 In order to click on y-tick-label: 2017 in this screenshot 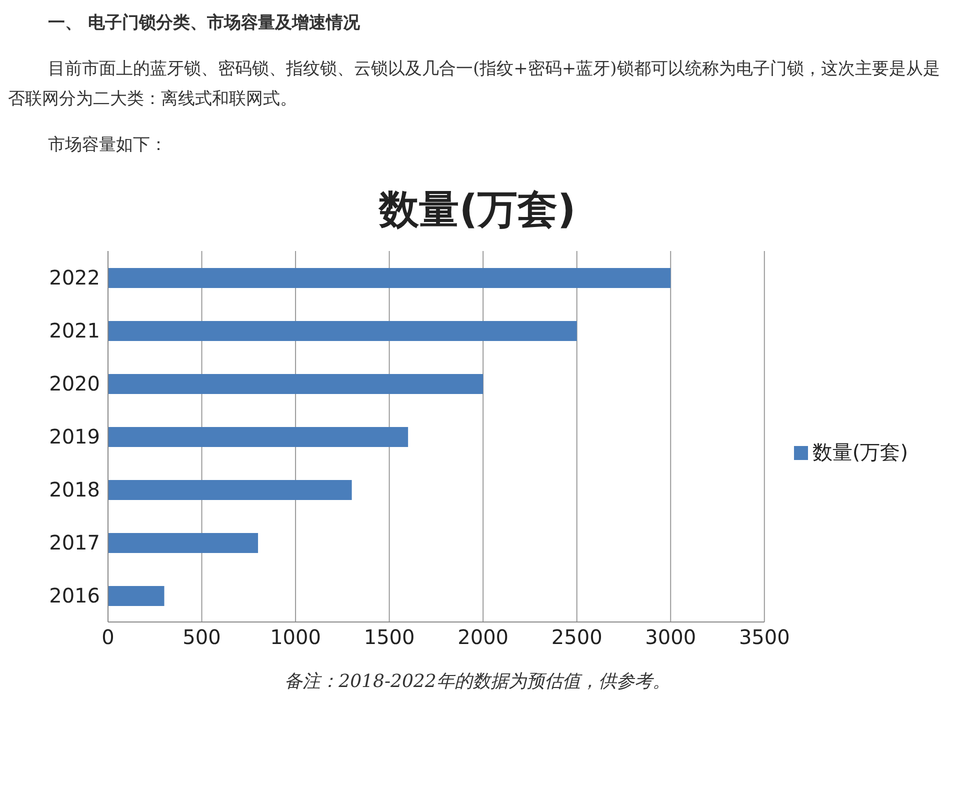, I will do `click(74, 542)`.